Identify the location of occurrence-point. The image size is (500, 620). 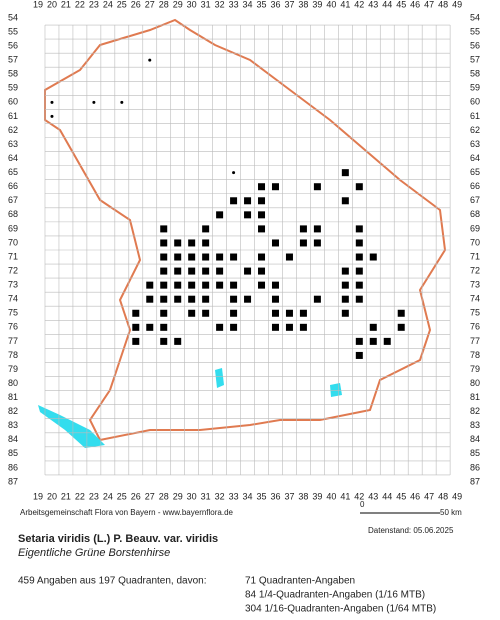
(150, 60).